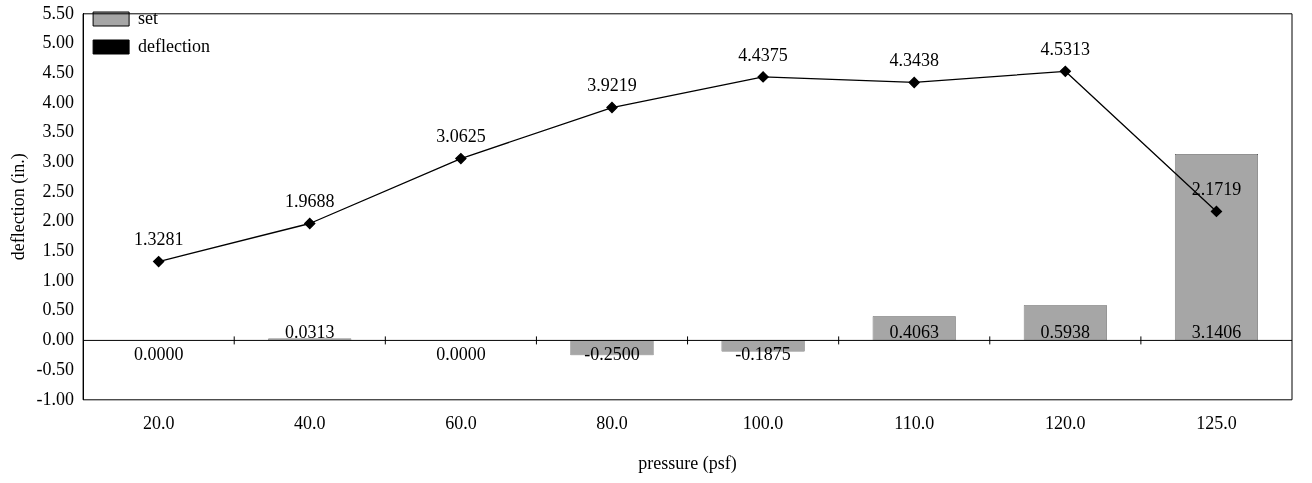 The height and width of the screenshot is (483, 1312). Describe the element at coordinates (763, 354) in the screenshot. I see `data-label: -0.1875` at that location.